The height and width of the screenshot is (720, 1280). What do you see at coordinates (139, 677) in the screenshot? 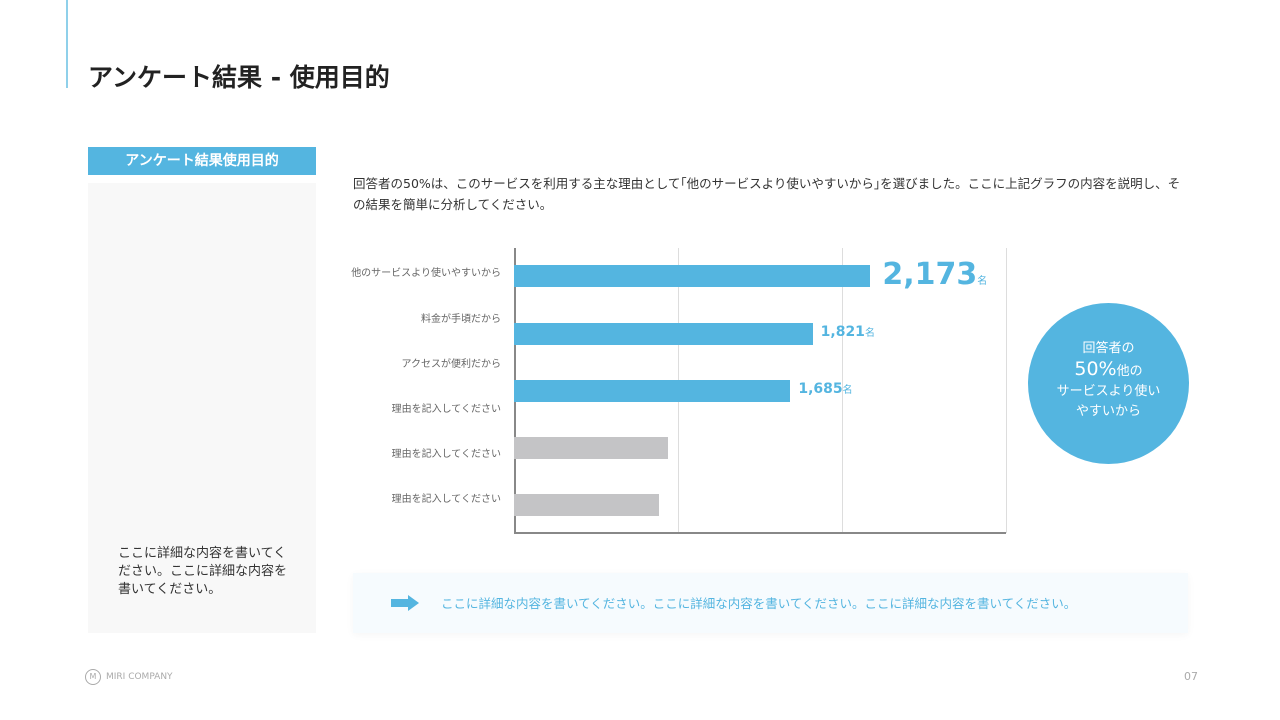
I see `company-name: MIRI COMPANY` at bounding box center [139, 677].